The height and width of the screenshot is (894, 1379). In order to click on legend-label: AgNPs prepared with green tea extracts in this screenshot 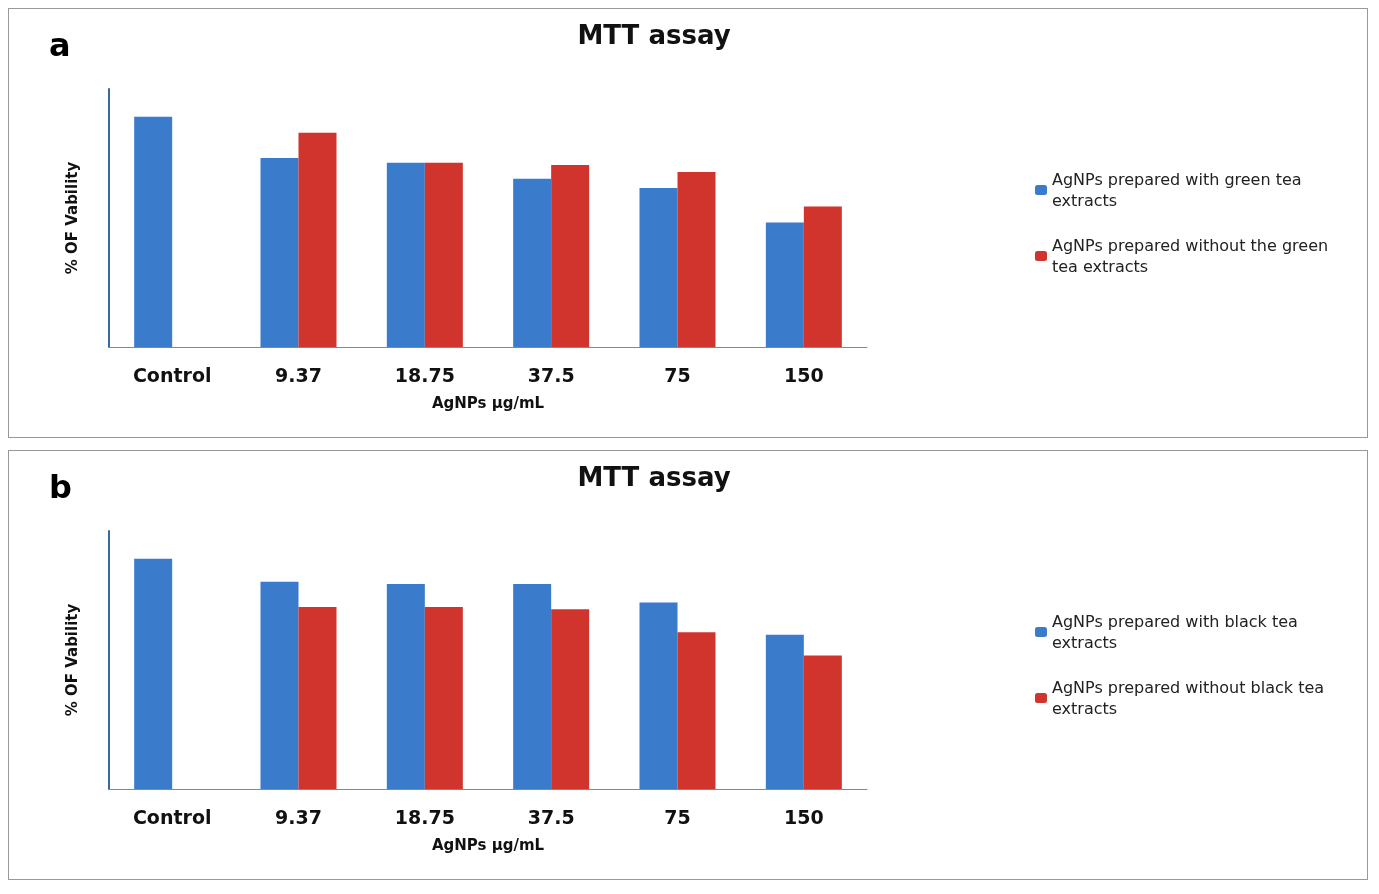, I will do `click(1179, 190)`.